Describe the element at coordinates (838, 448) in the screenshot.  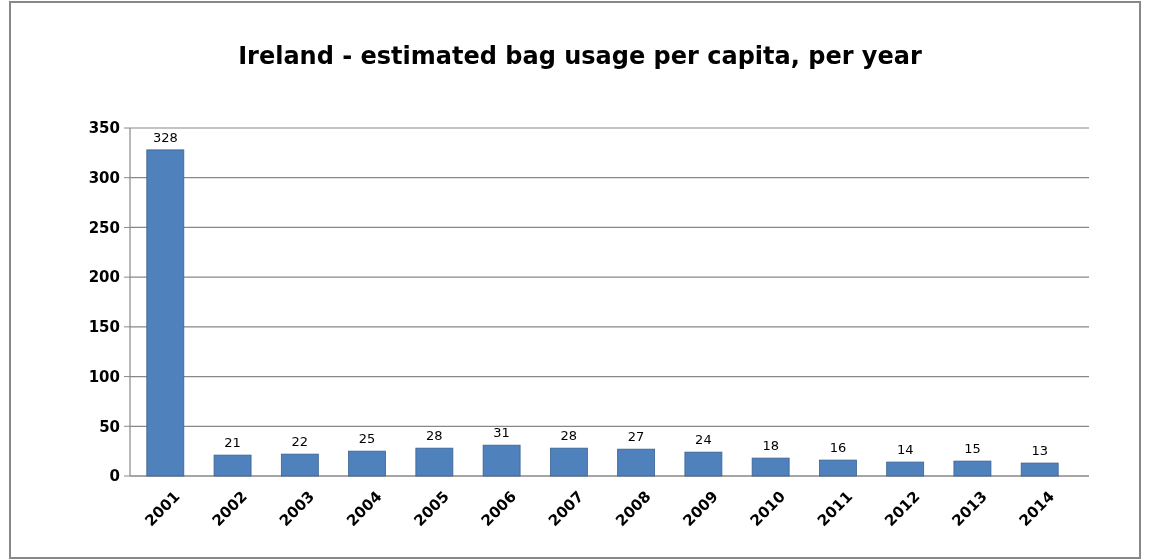
I see `data-label: 16` at that location.